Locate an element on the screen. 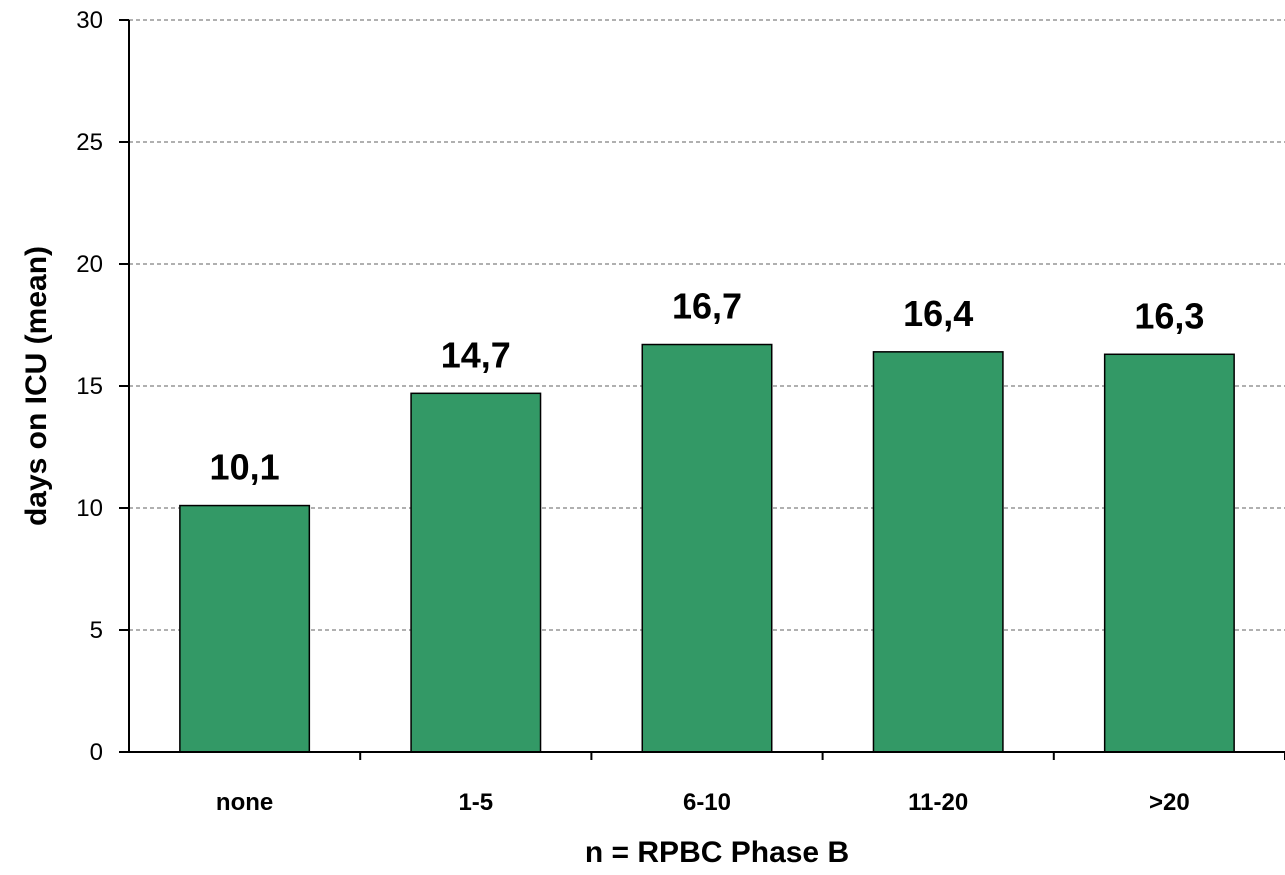 The image size is (1285, 875). x-tick-label: 1-5 is located at coordinates (475, 802).